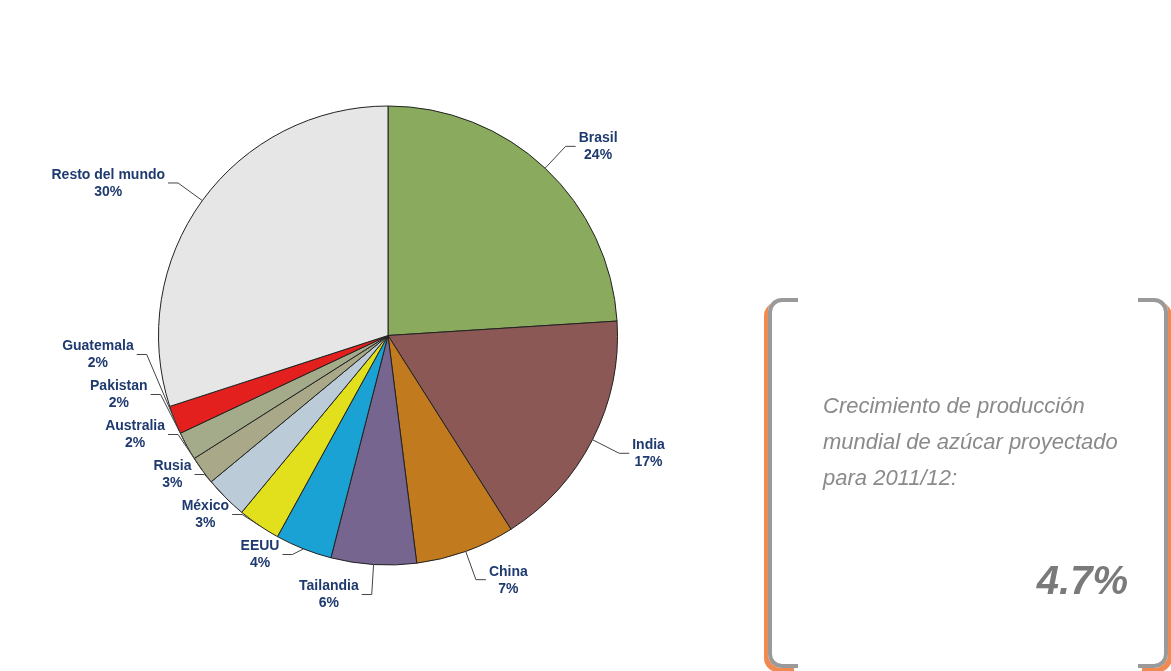 The image size is (1171, 671). What do you see at coordinates (509, 587) in the screenshot?
I see `data-label: 7%` at bounding box center [509, 587].